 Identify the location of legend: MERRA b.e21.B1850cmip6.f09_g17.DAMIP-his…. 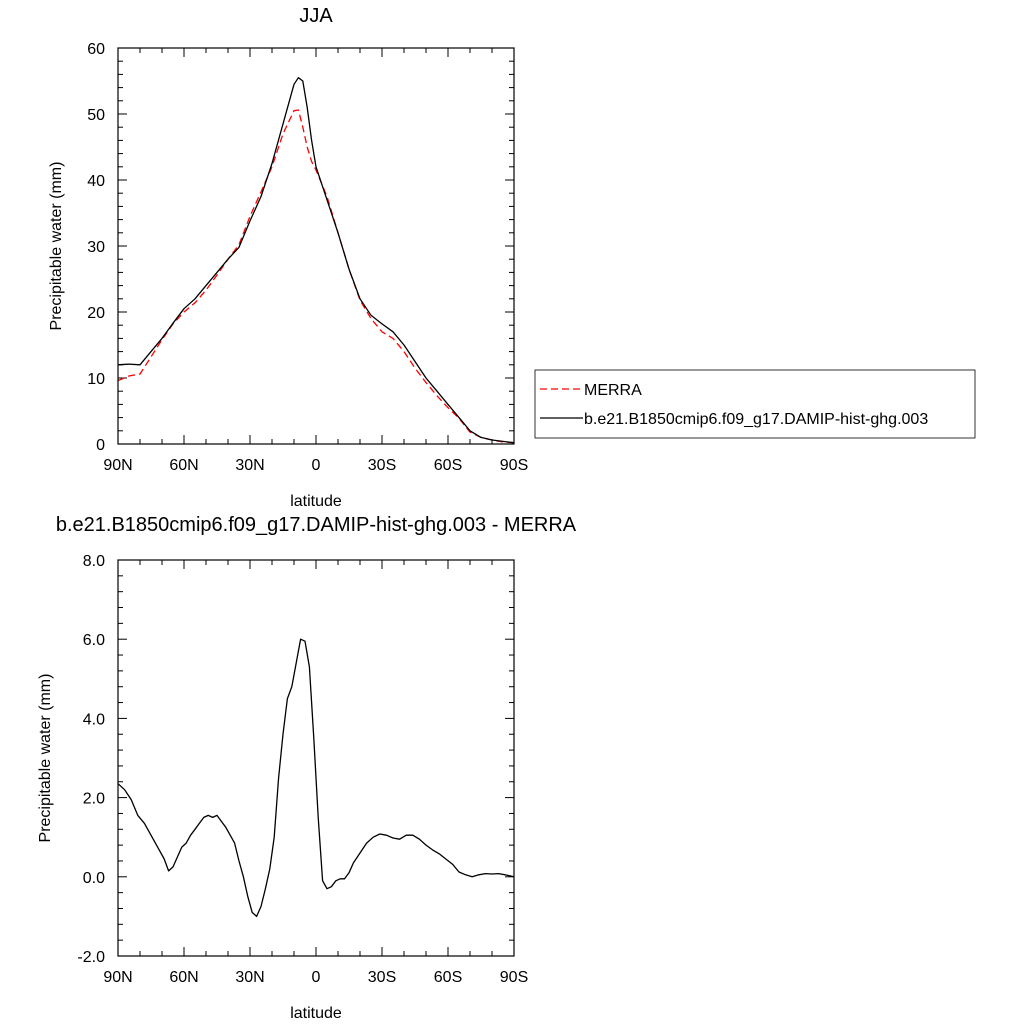
(755, 404).